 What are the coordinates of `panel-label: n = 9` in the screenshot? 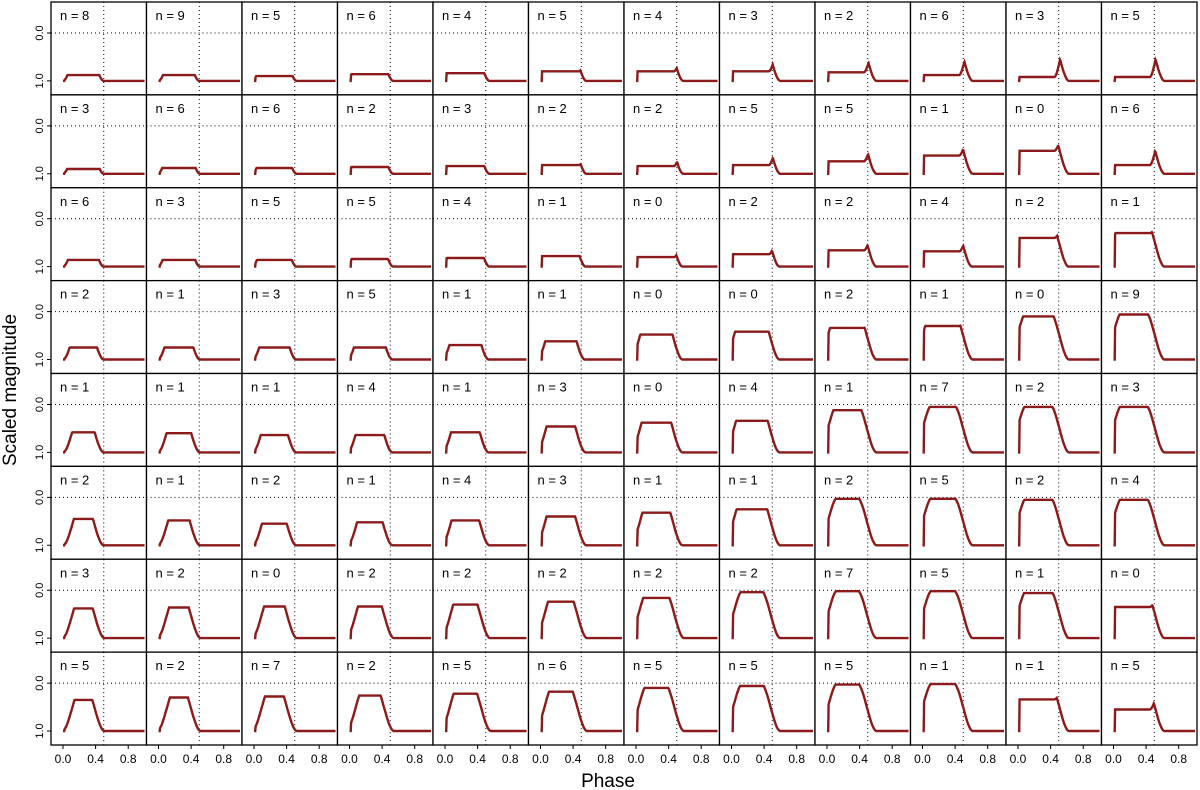 It's located at (170, 15).